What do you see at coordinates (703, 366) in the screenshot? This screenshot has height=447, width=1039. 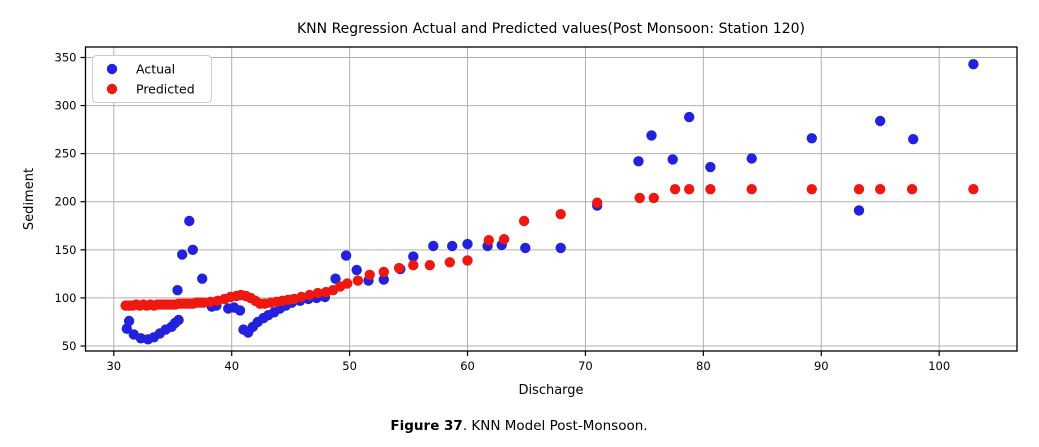 I see `x-tick-label: 80` at bounding box center [703, 366].